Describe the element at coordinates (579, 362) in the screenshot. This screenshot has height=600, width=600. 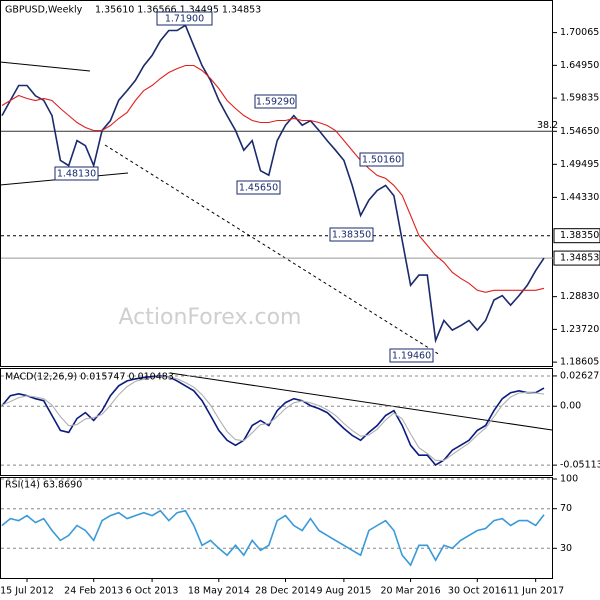
I see `y-tick-label: 1.18605` at that location.